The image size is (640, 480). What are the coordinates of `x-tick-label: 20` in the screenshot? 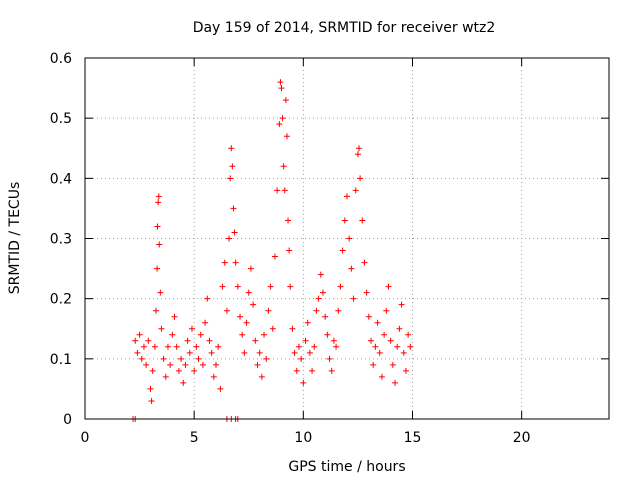 It's located at (522, 438).